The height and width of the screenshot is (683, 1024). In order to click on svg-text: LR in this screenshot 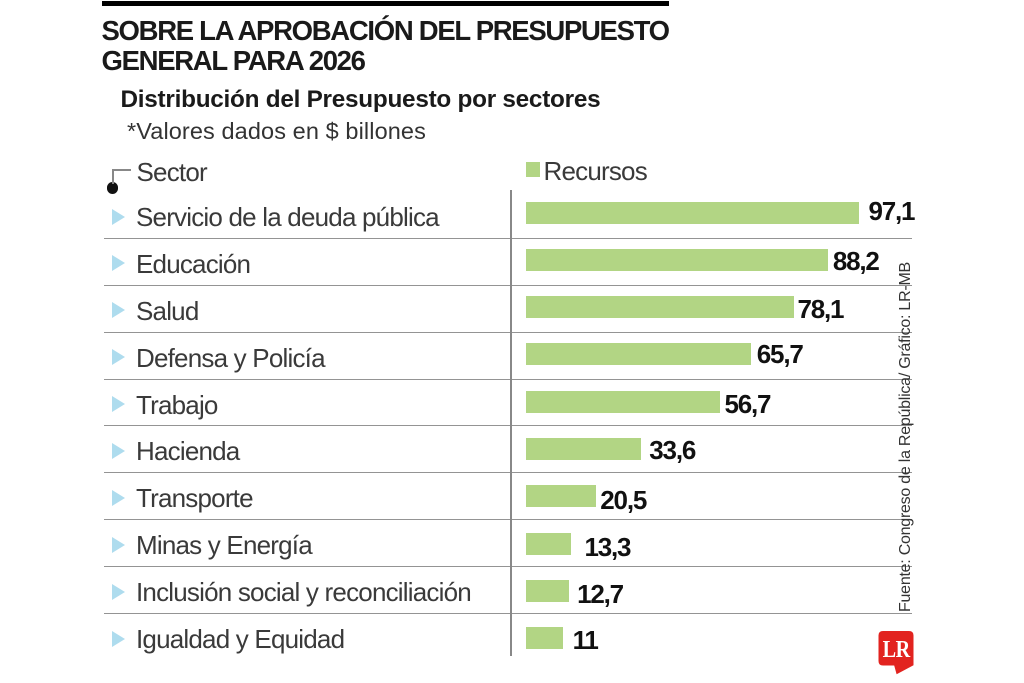, I will do `click(897, 648)`.